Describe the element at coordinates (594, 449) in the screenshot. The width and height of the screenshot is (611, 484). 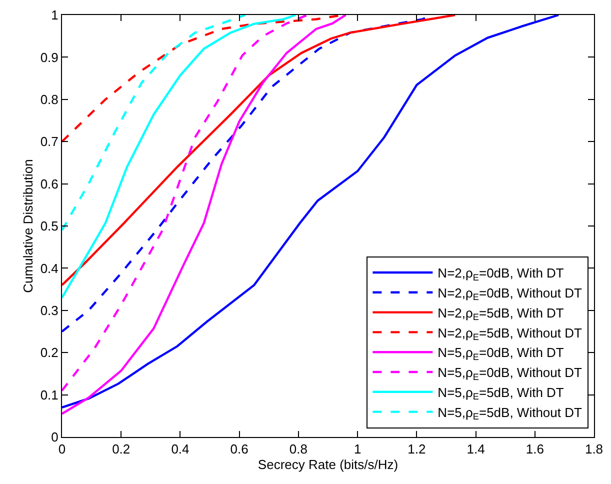
I see `x-tick-label: 1.8` at that location.